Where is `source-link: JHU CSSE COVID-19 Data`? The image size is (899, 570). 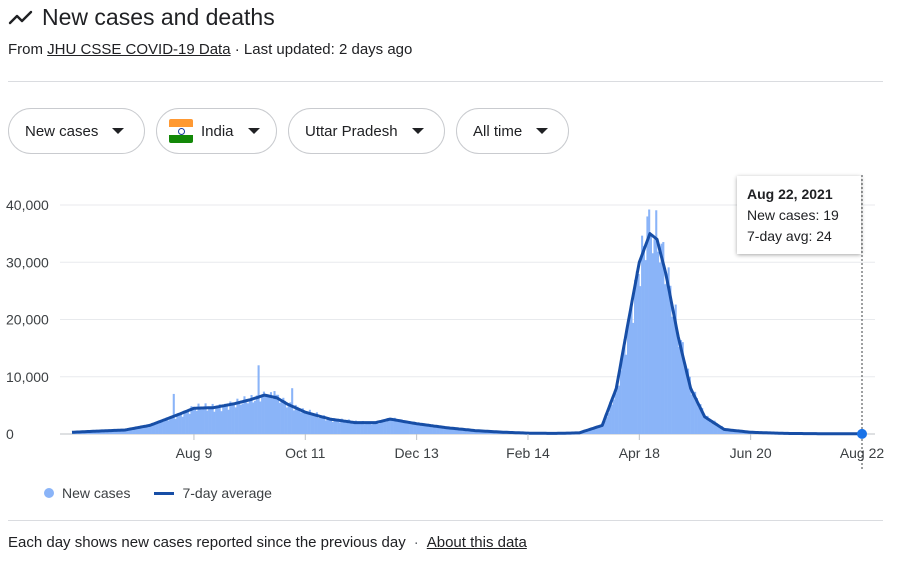
source-link: JHU CSSE COVID-19 Data is located at coordinates (139, 49).